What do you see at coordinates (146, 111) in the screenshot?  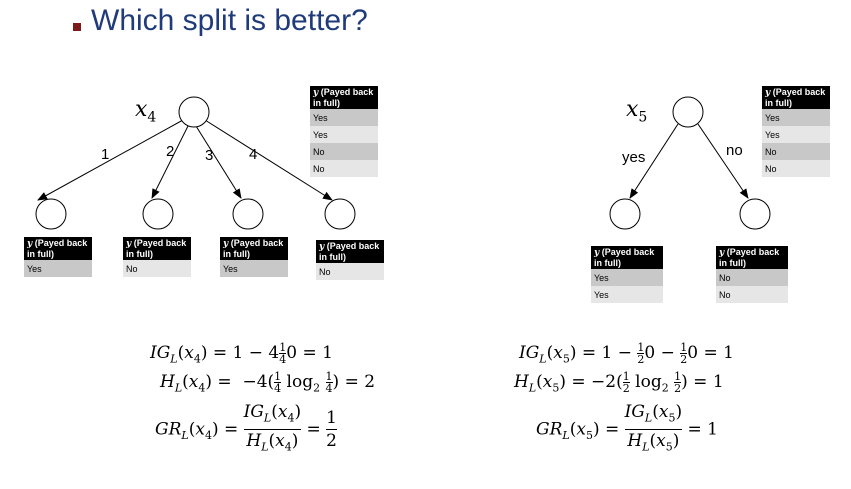 I see `var-x4: x4` at bounding box center [146, 111].